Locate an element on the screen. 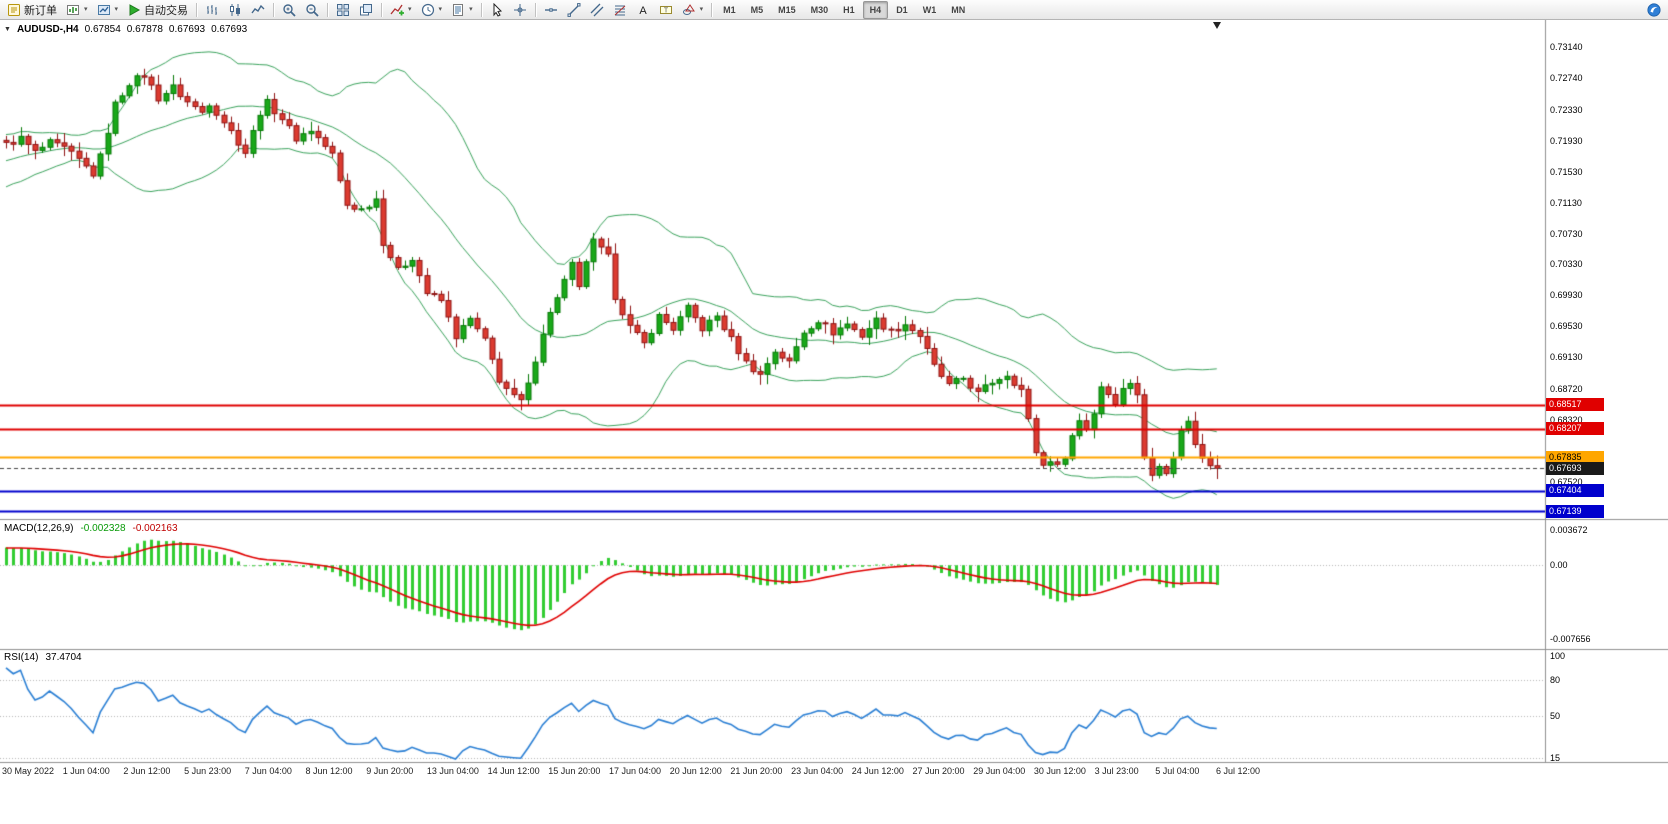 The image size is (1668, 824). equidistant-channel-button is located at coordinates (597, 10).